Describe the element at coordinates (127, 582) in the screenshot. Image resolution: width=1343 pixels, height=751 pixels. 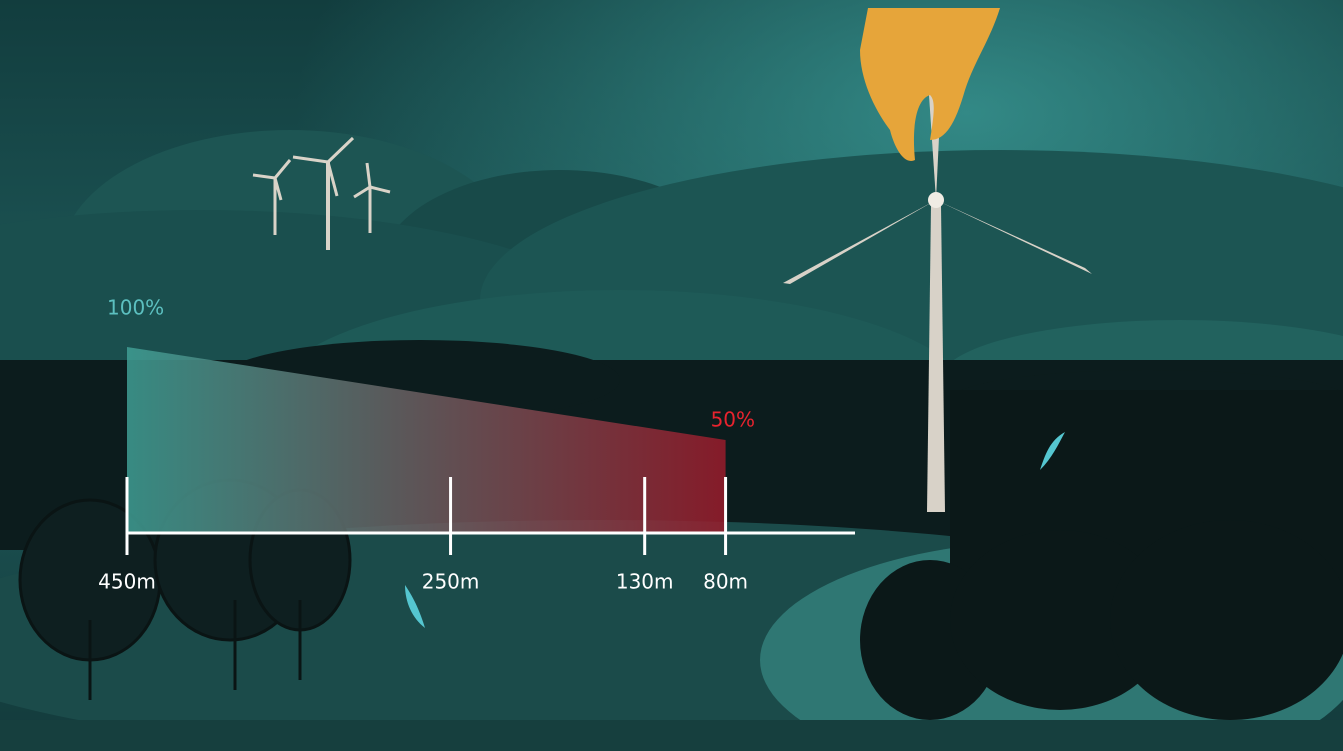
I see `x-tick-label: 450m` at that location.